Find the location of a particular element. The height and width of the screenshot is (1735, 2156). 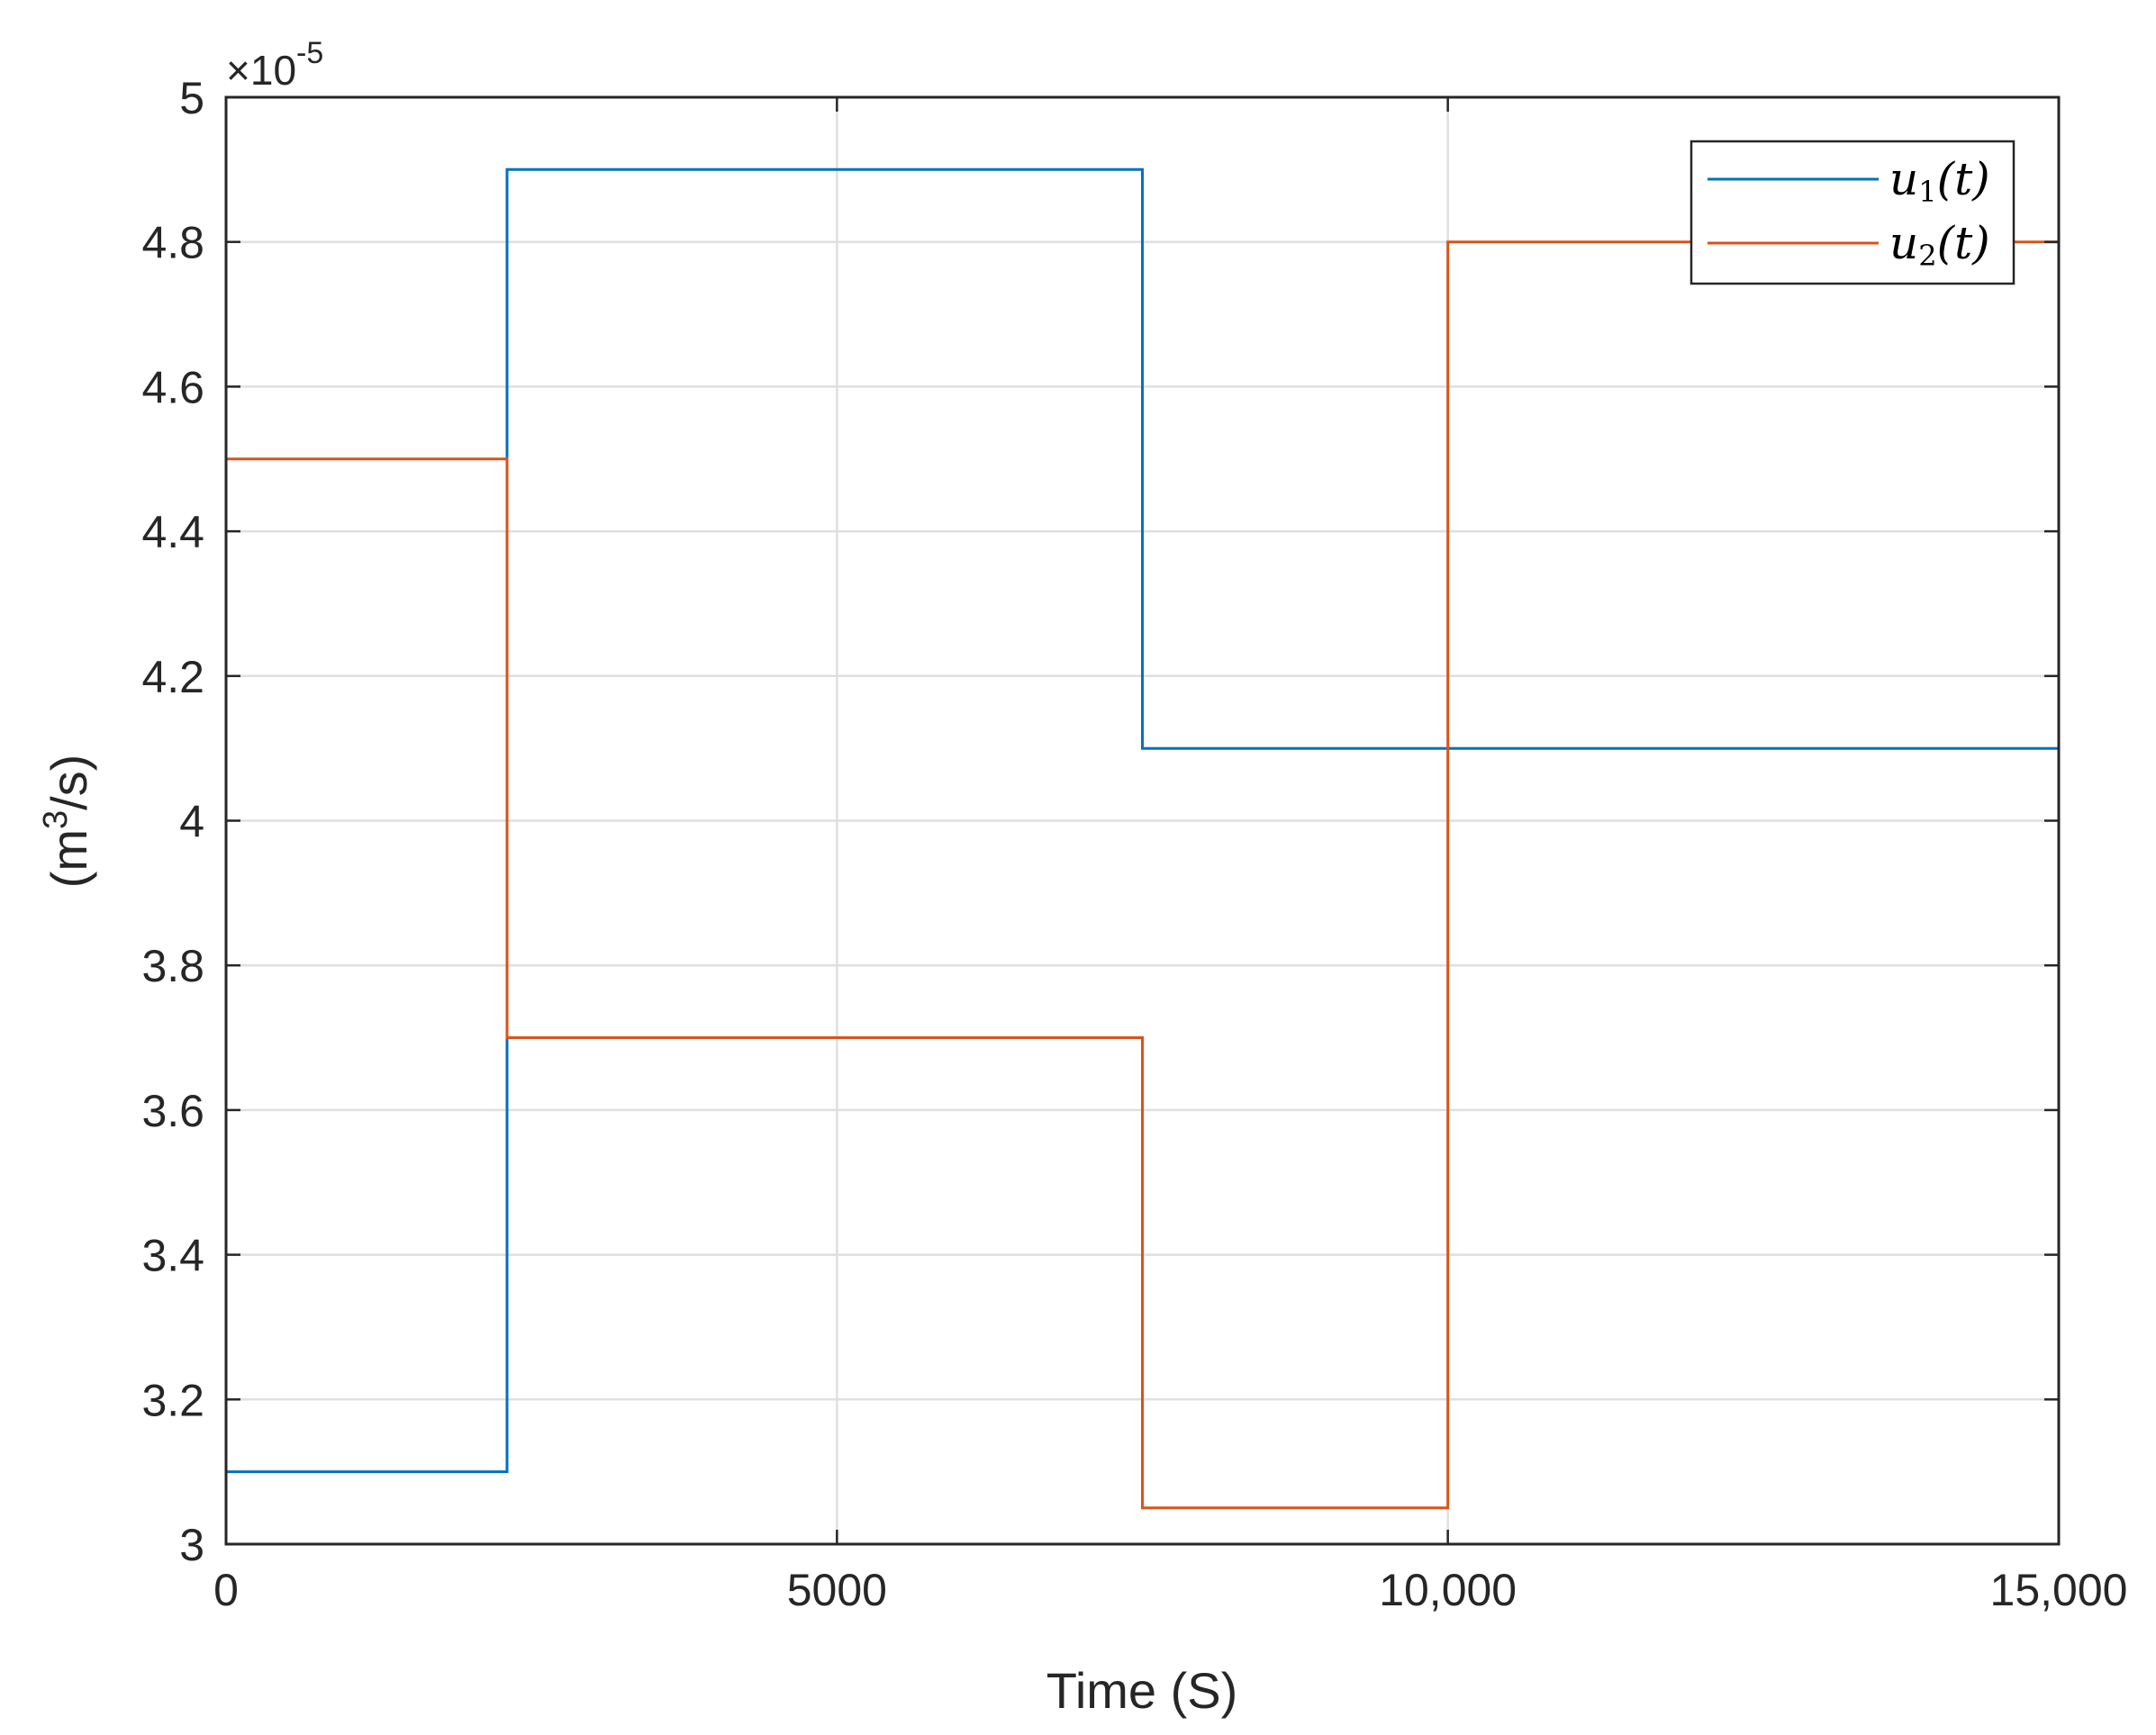

y-tick-label-2: 3.4 is located at coordinates (173, 1256).